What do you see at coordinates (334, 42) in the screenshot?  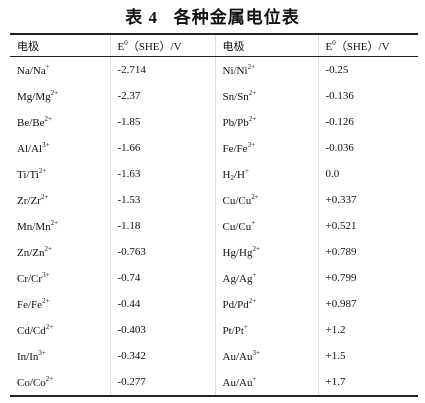 I see `supscript: 0` at bounding box center [334, 42].